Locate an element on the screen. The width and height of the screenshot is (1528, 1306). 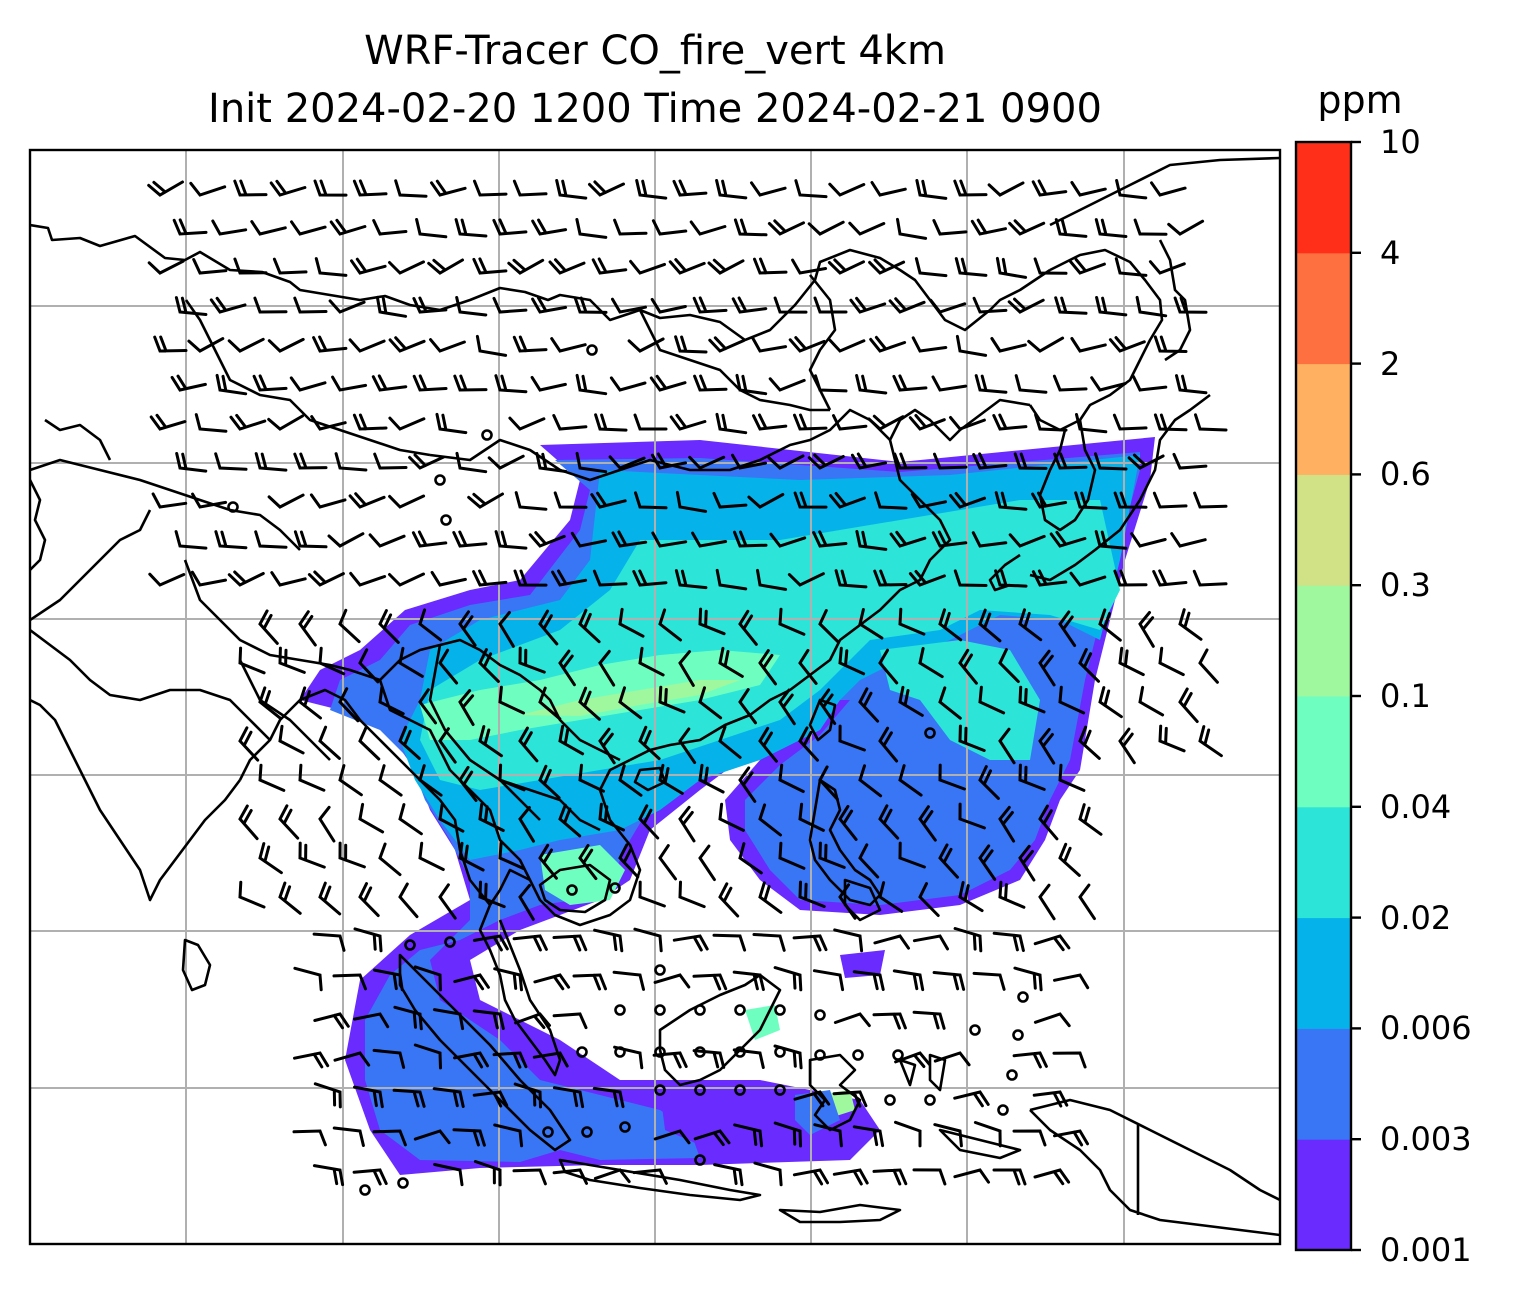
colorbar-tick-label: 10 is located at coordinates (1400, 142).